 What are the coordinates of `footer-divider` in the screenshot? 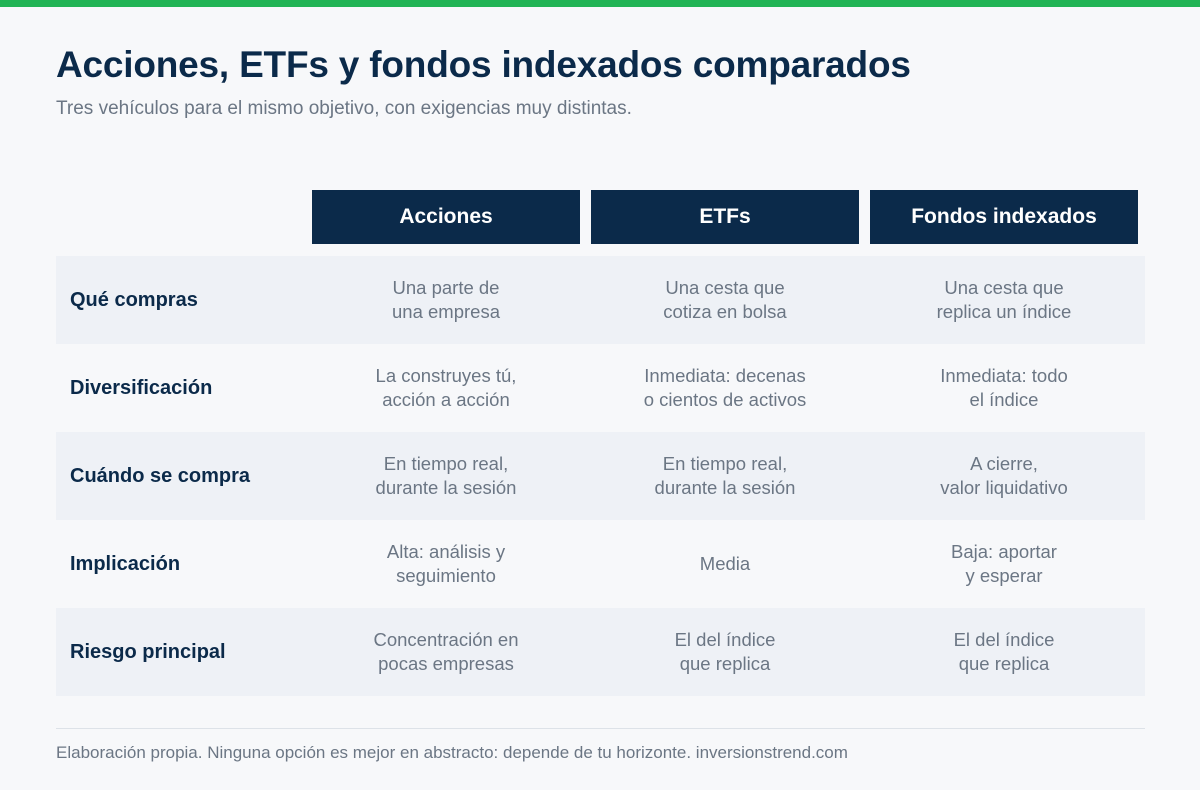 It's located at (600, 728).